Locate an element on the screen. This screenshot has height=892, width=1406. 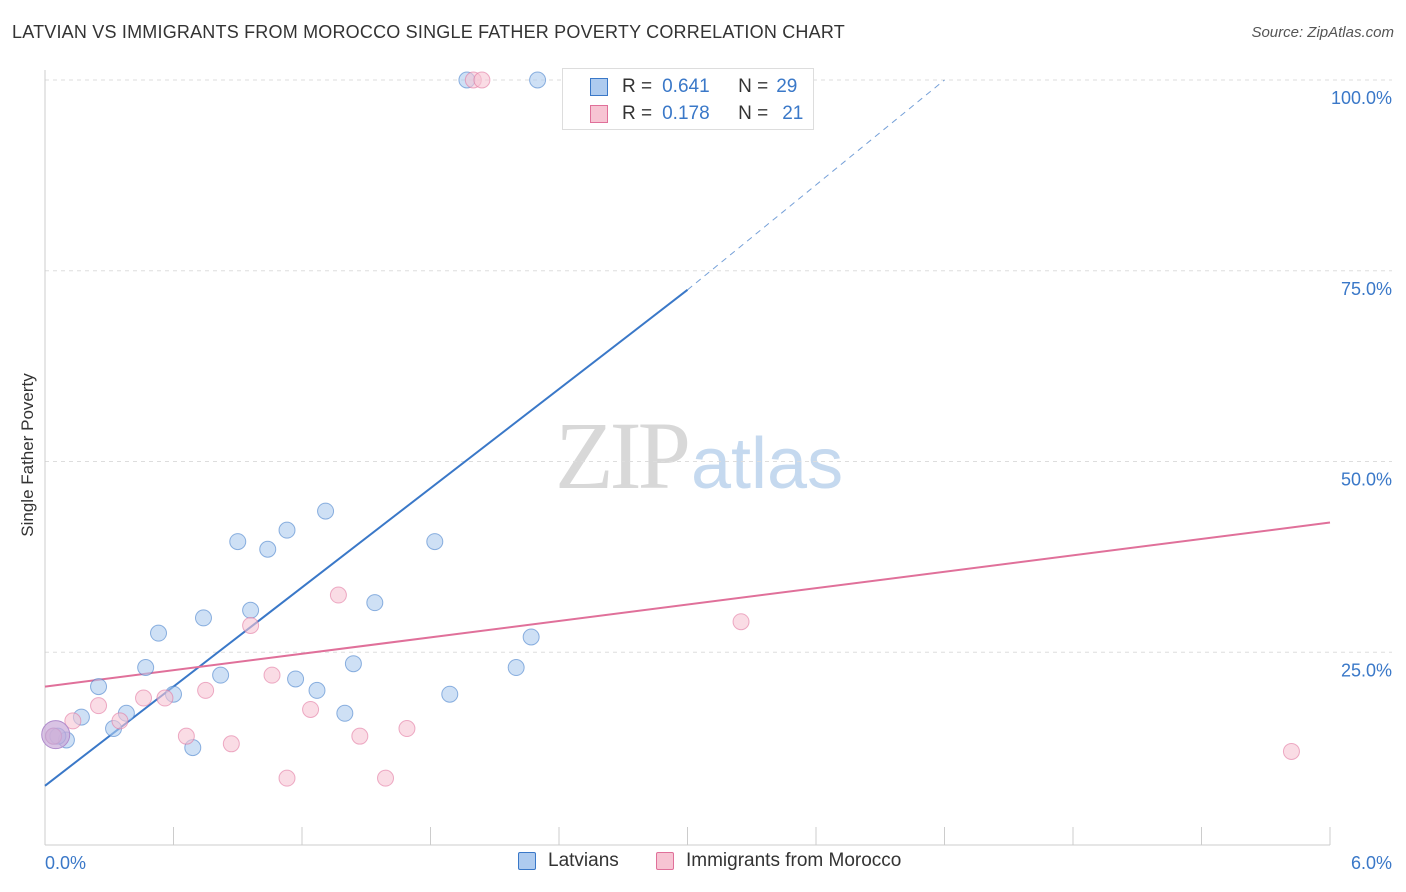
legend-item-morocco: Immigrants from Morocco is located at coordinates (778, 861).